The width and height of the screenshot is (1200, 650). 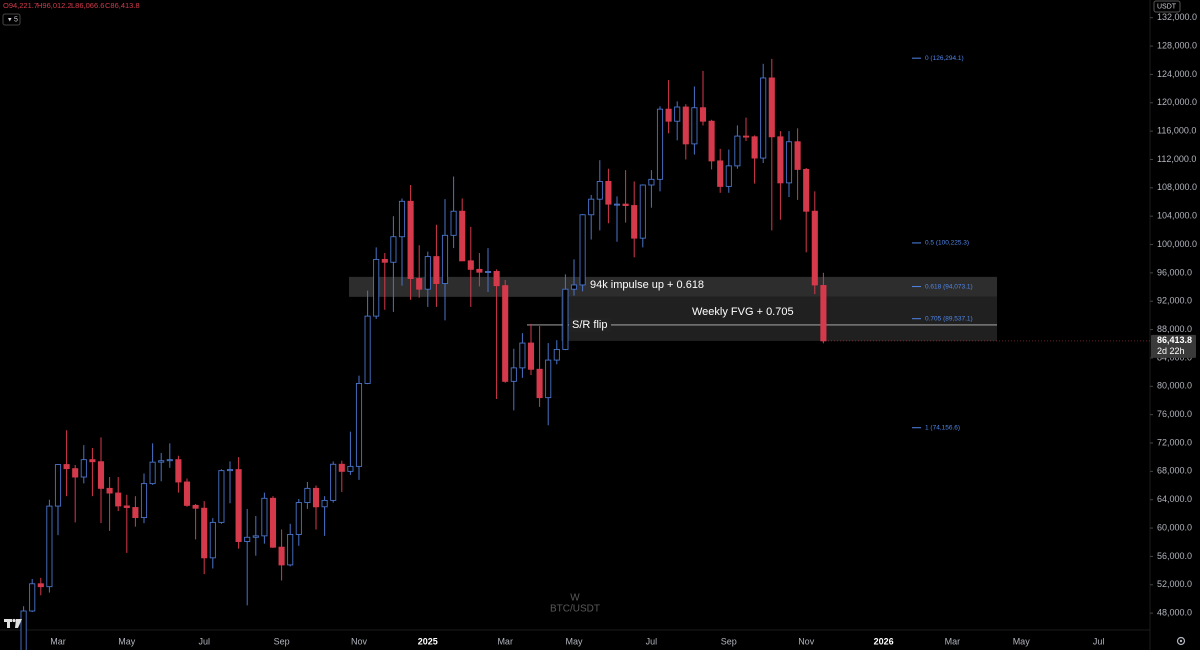 What do you see at coordinates (574, 641) in the screenshot?
I see `x-tick-label: May` at bounding box center [574, 641].